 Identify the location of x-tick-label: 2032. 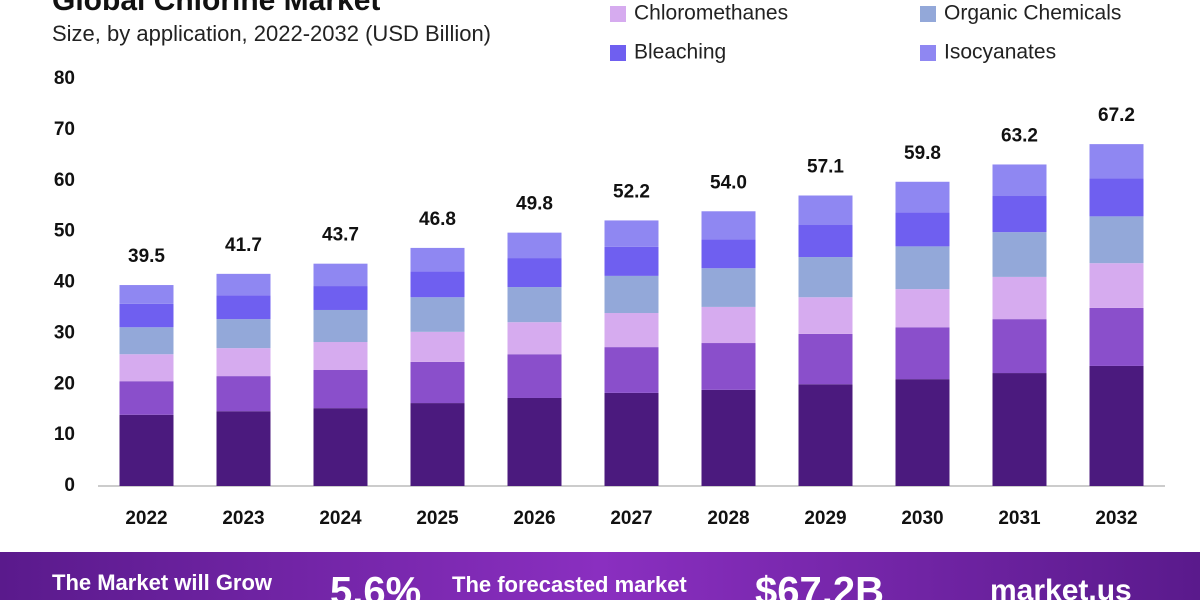
(1116, 518).